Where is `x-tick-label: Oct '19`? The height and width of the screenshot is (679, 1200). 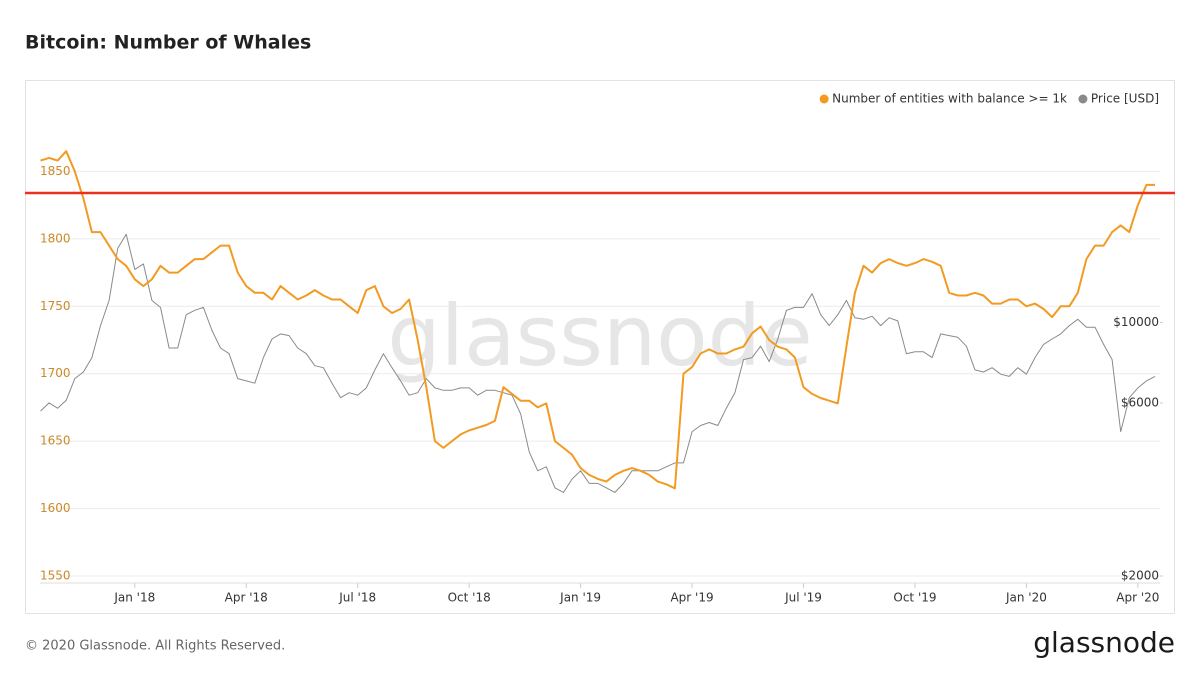 x-tick-label: Oct '19 is located at coordinates (914, 598).